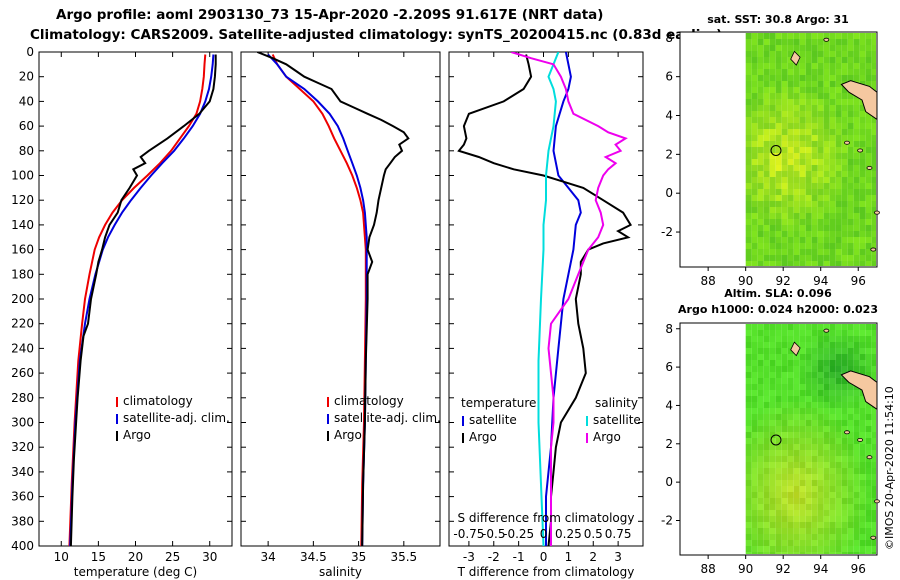 The height and width of the screenshot is (580, 900). Describe the element at coordinates (669, 77) in the screenshot. I see `map-y-tick-label: 6` at that location.